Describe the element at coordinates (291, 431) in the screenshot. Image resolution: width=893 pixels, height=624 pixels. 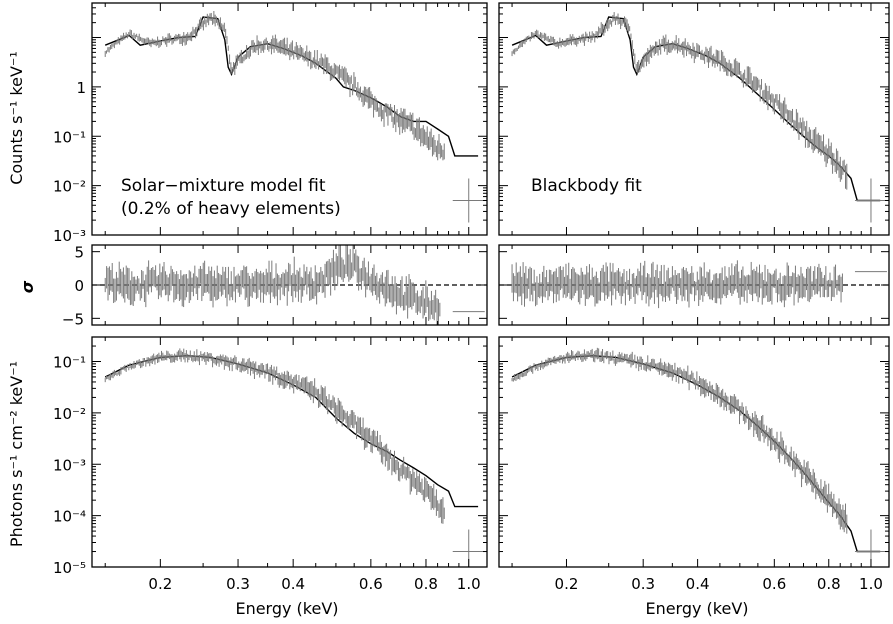
I see `model-curve` at that location.